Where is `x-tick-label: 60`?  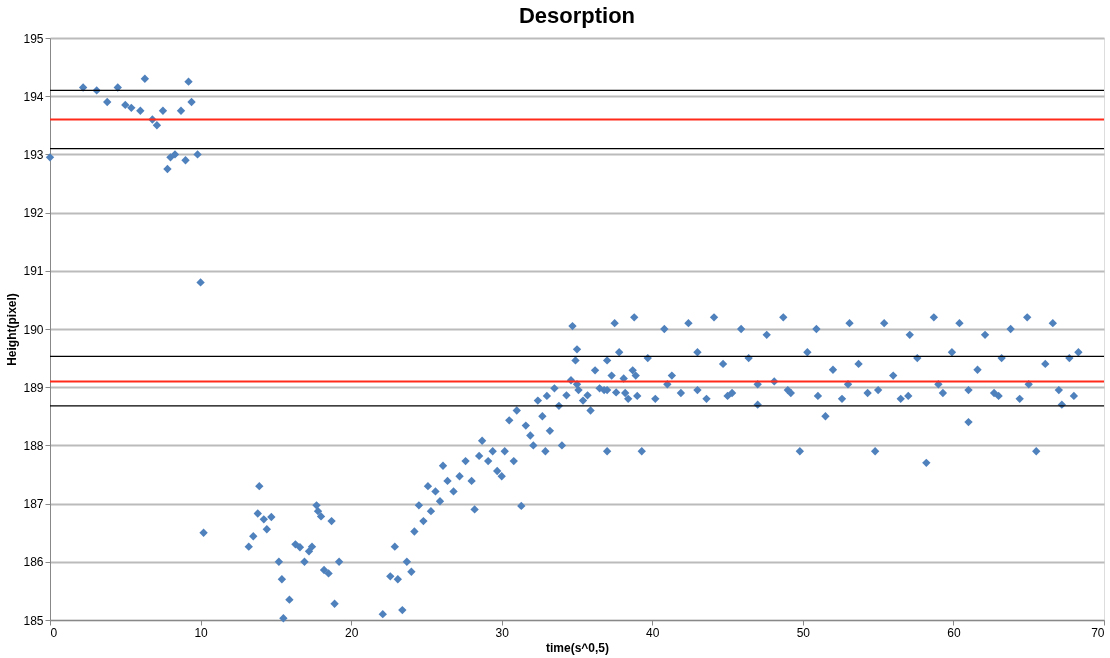 x-tick-label: 60 is located at coordinates (954, 632).